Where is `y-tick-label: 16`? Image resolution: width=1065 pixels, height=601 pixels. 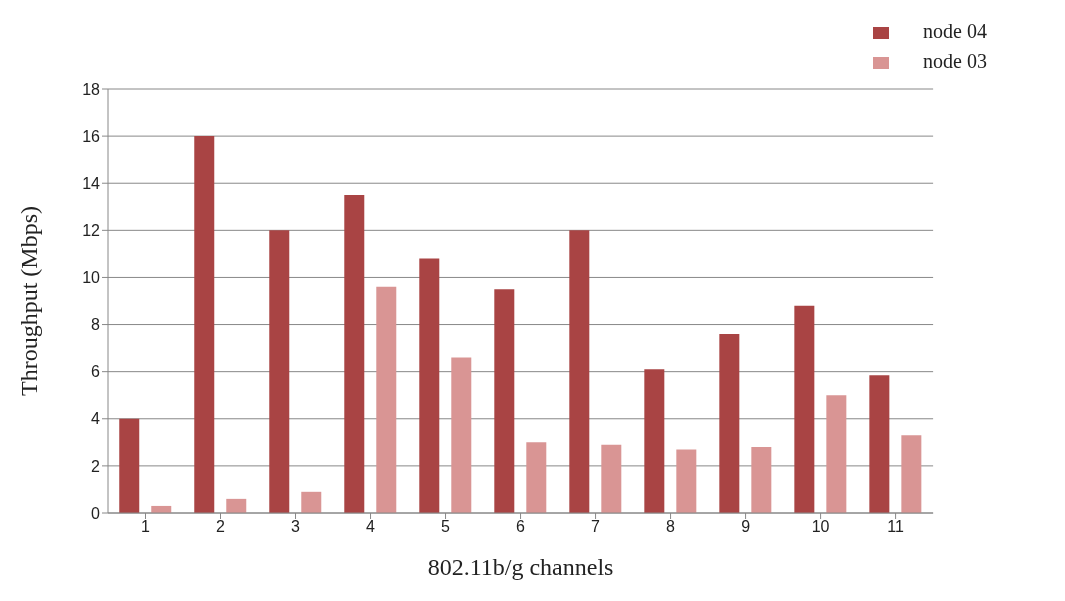
y-tick-label: 16 is located at coordinates (91, 136).